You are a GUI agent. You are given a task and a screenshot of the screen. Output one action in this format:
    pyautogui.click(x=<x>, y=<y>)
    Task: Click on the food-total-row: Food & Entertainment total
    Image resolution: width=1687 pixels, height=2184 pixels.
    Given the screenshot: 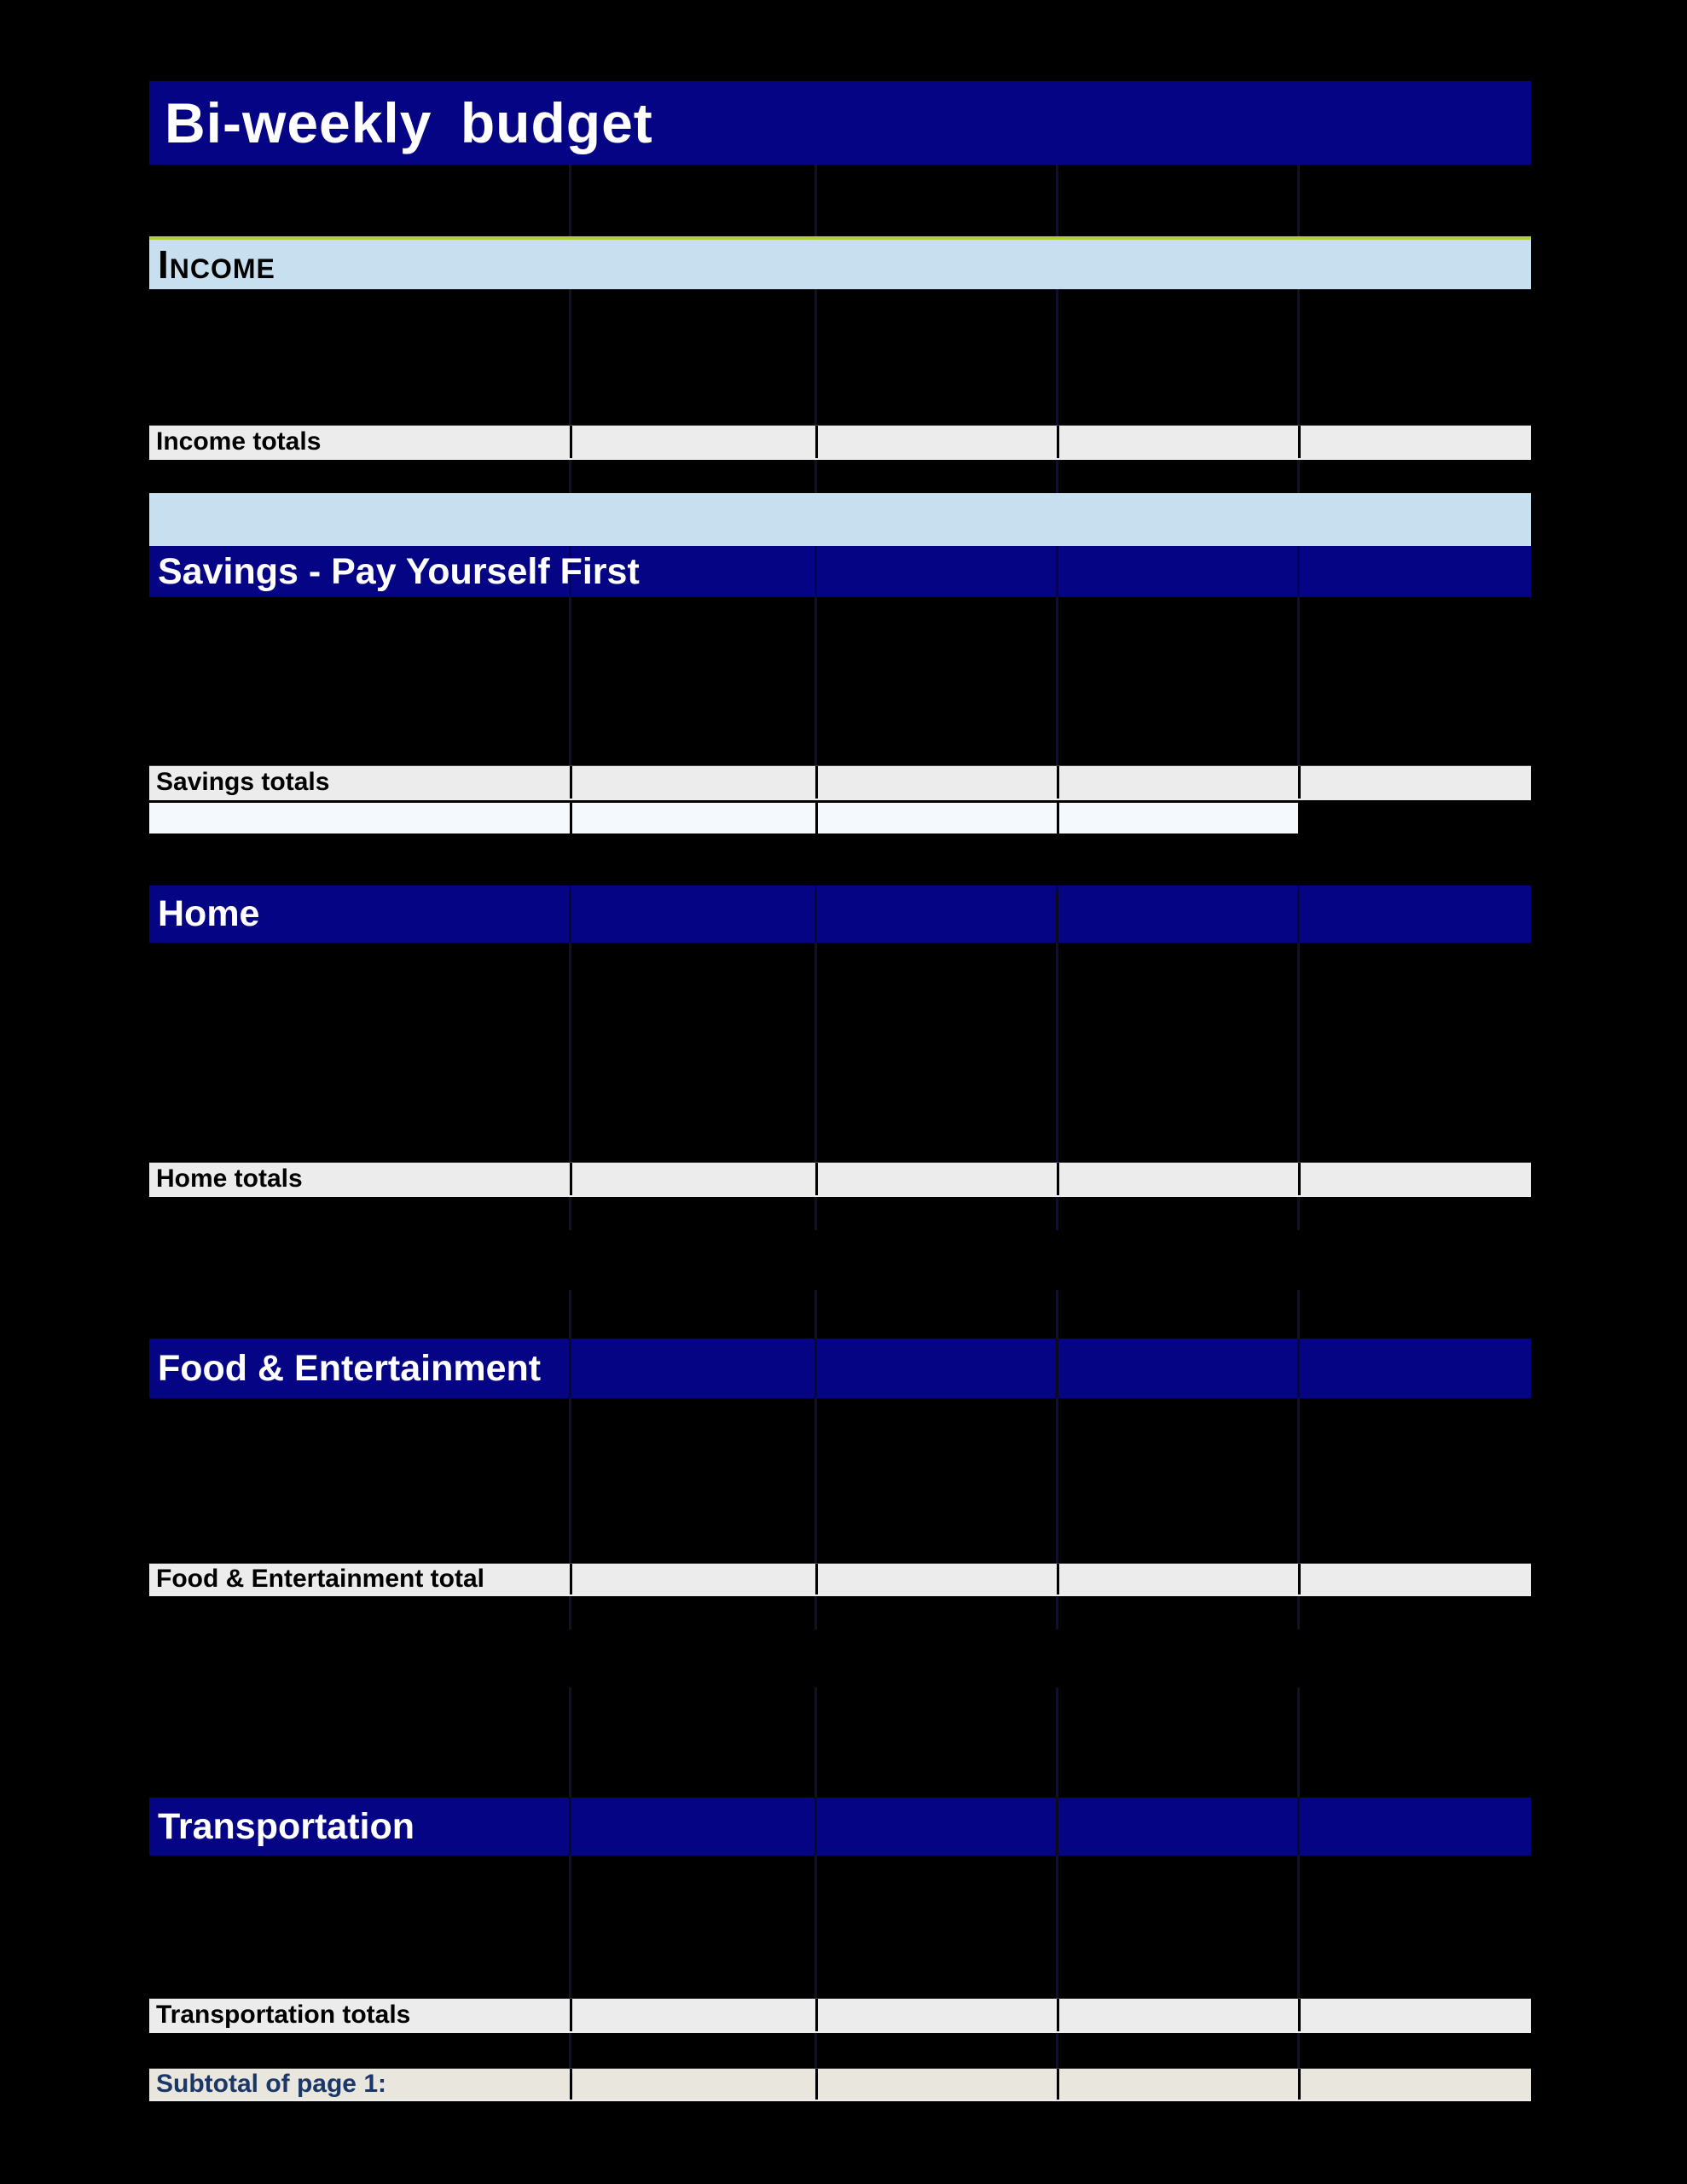 What is the action you would take?
    pyautogui.click(x=840, y=1580)
    